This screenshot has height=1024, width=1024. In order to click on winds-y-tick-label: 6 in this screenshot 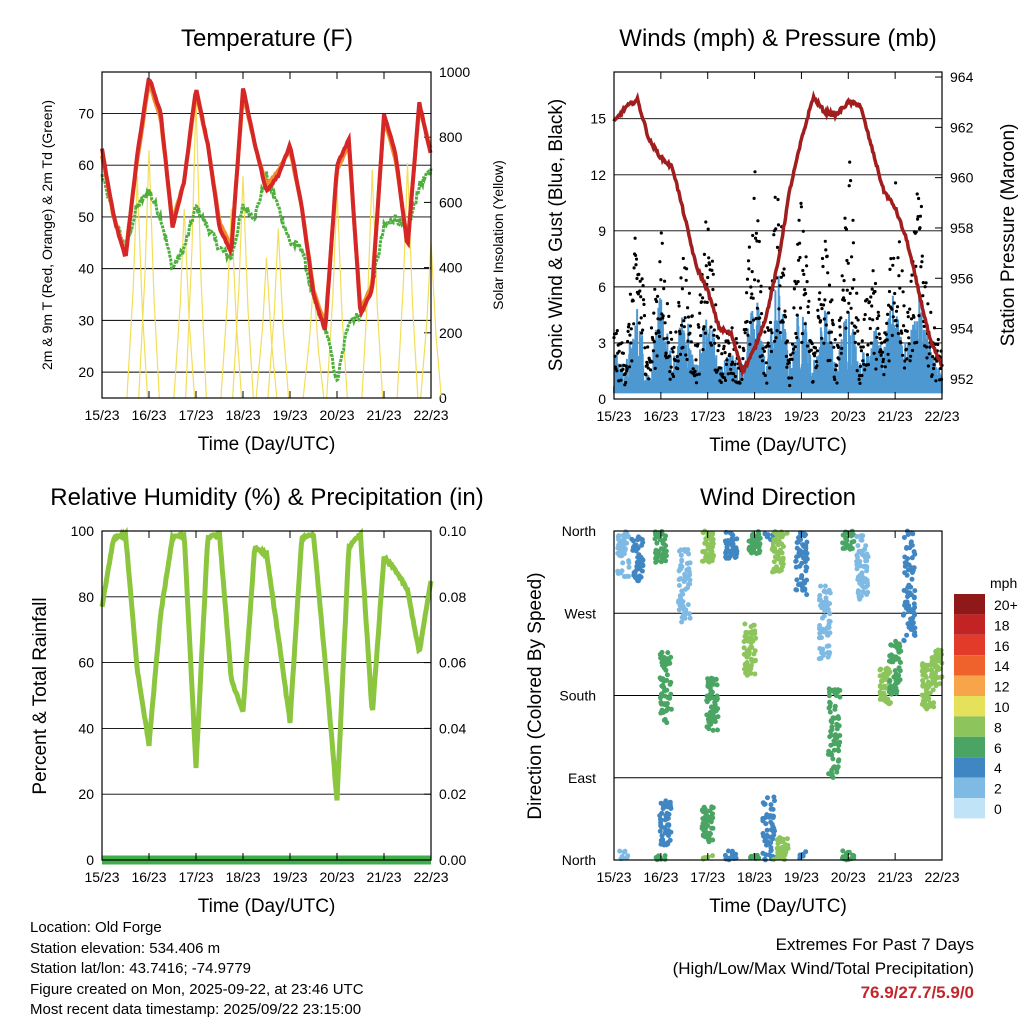, I will do `click(602, 287)`.